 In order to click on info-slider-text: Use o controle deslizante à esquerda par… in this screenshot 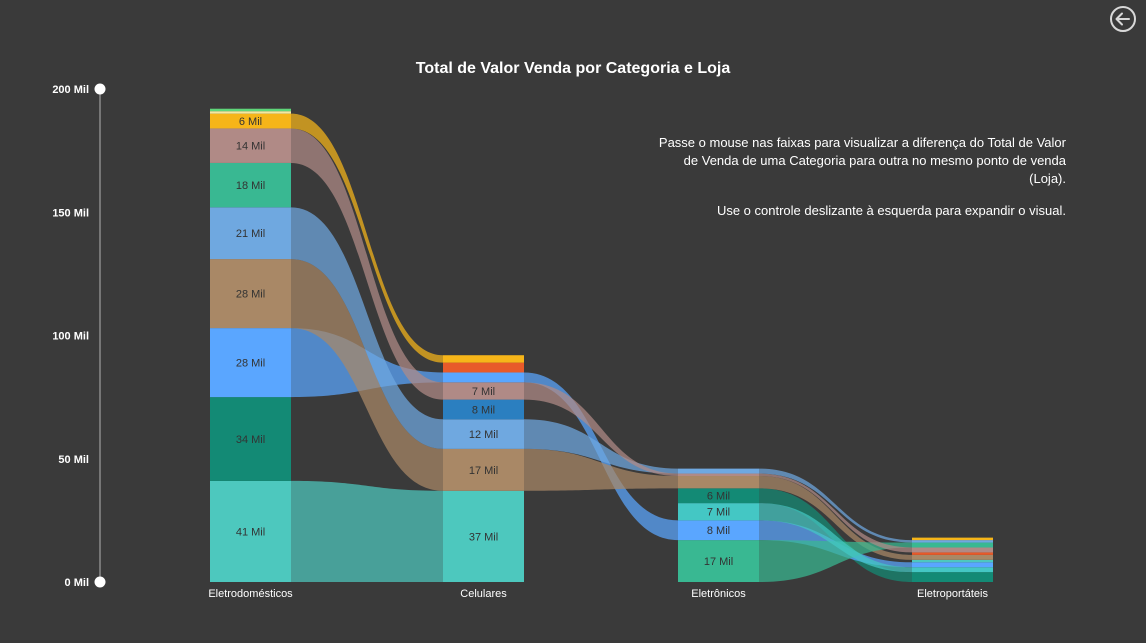, I will do `click(891, 210)`.